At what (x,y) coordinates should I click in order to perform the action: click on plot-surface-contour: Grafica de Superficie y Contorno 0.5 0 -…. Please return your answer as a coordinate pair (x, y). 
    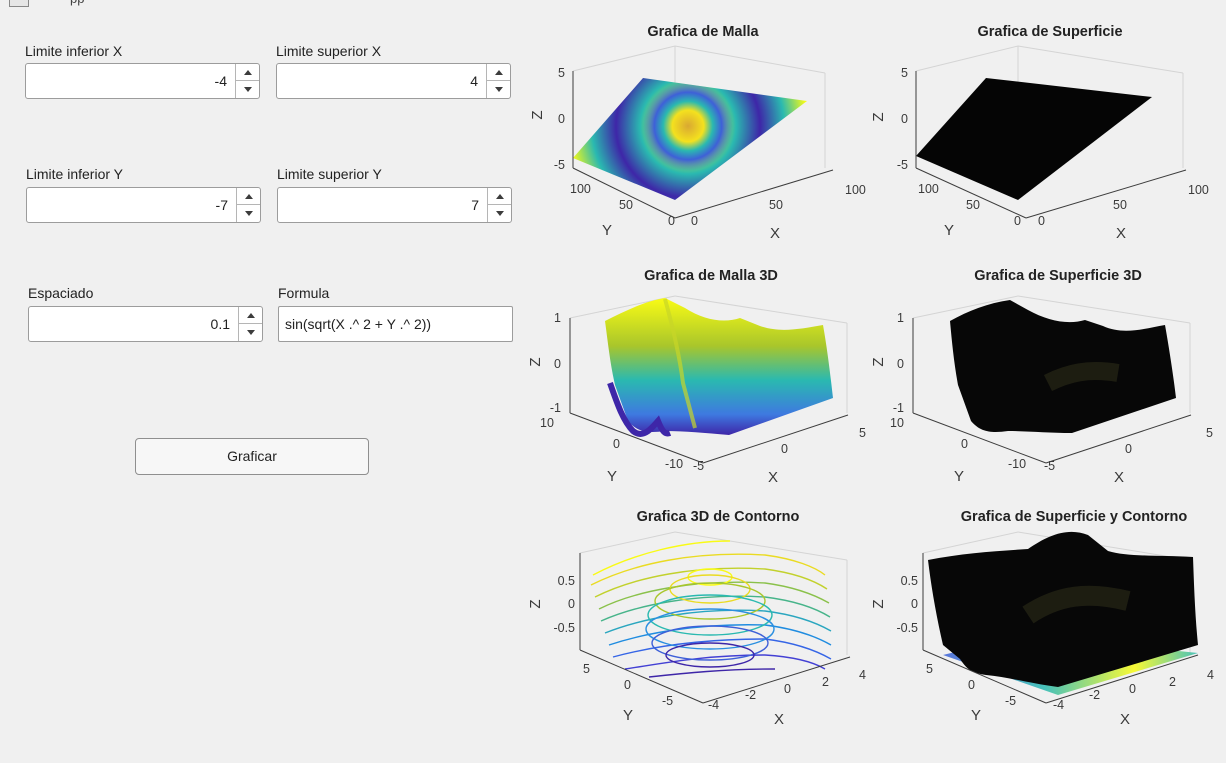
    Looking at the image, I should click on (1047, 620).